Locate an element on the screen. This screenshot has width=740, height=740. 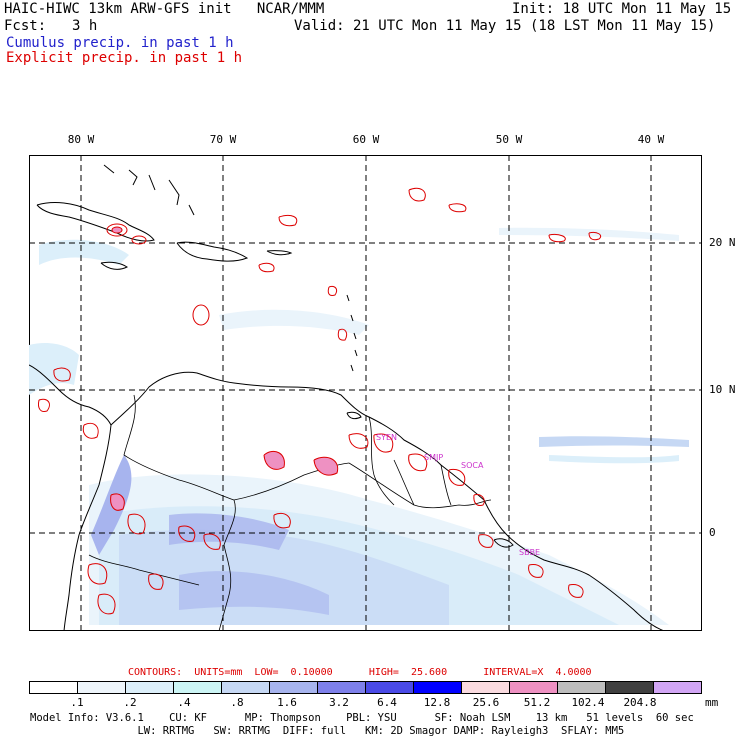
pacific-coast is located at coordinates (87, 527).